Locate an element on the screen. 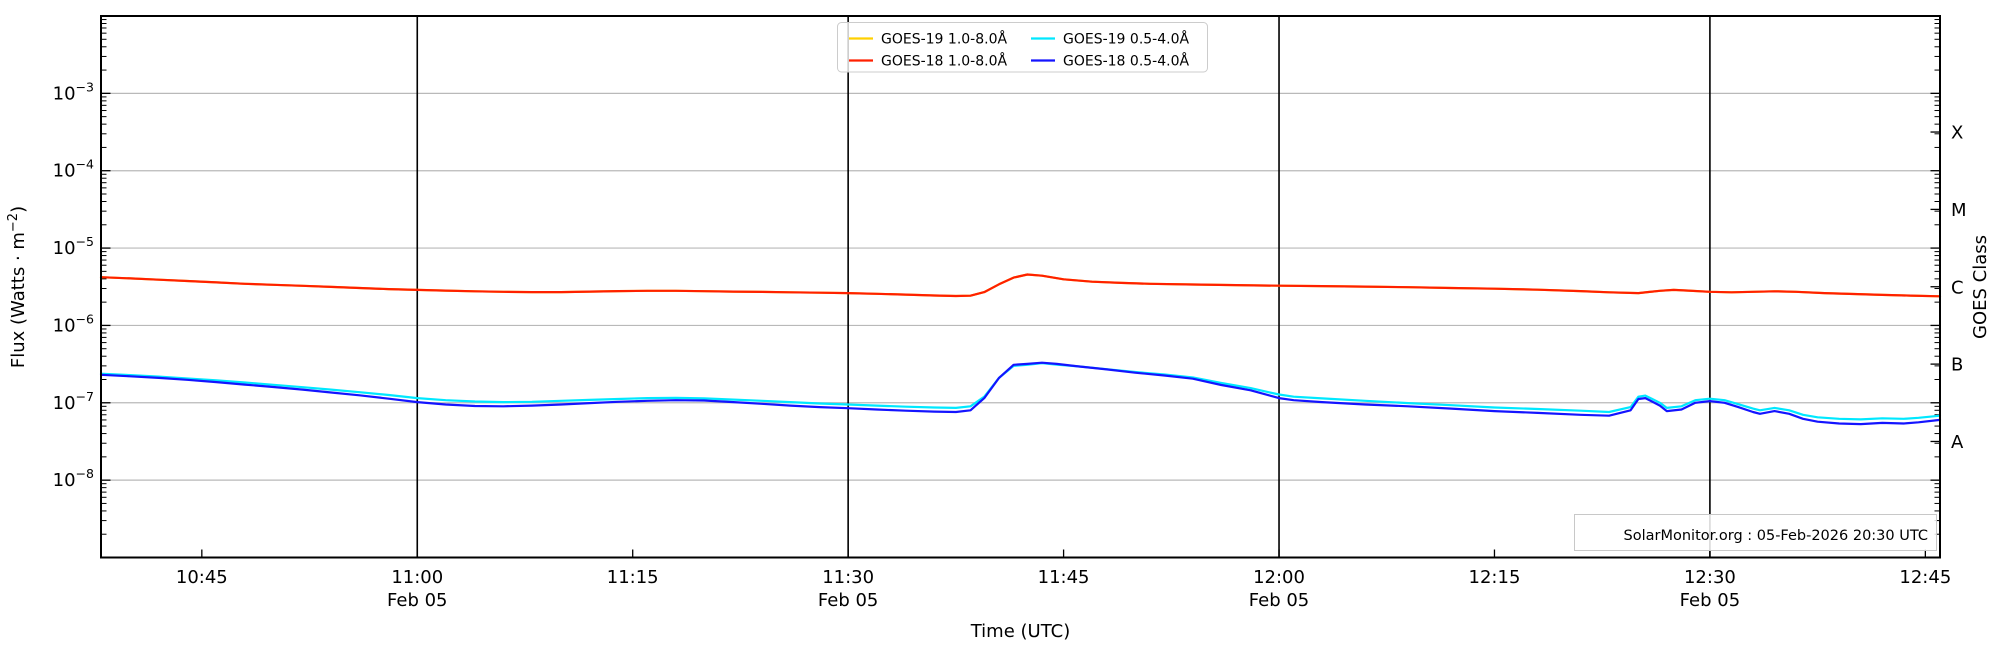 The image size is (2000, 654). y-tick-label: 10⁻³ is located at coordinates (73, 91).